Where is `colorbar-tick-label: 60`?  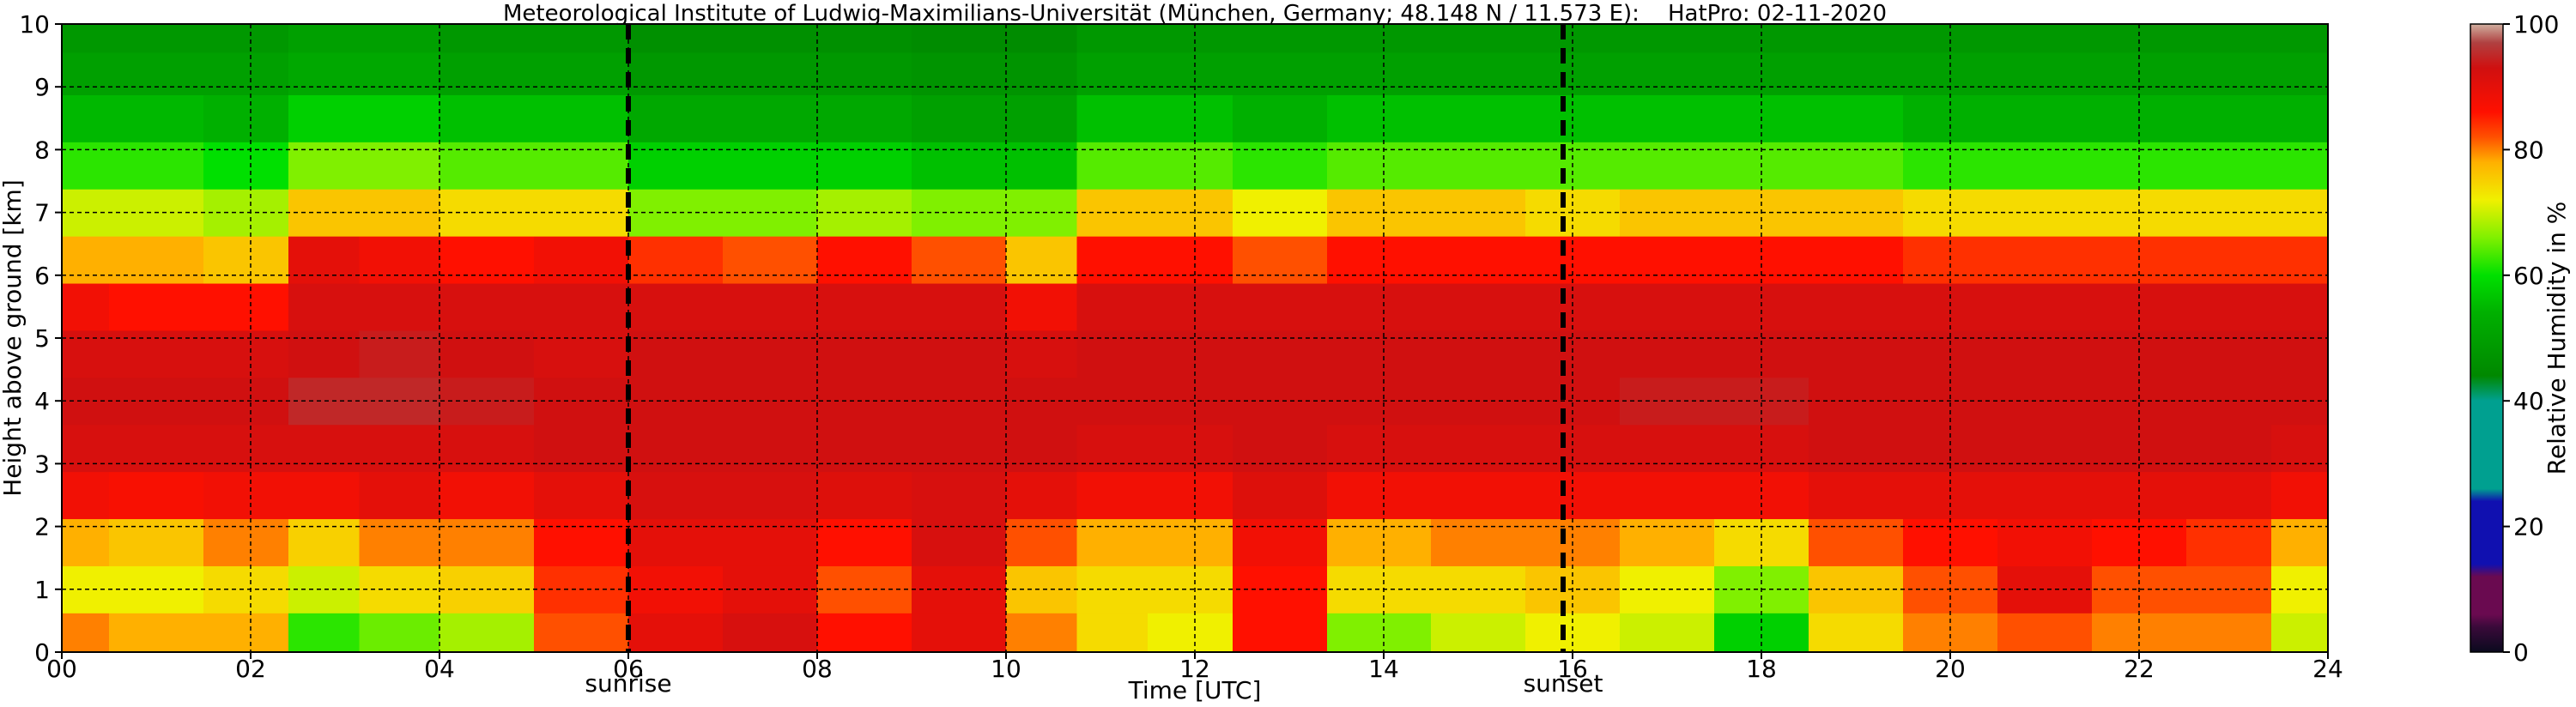 colorbar-tick-label: 60 is located at coordinates (2528, 276).